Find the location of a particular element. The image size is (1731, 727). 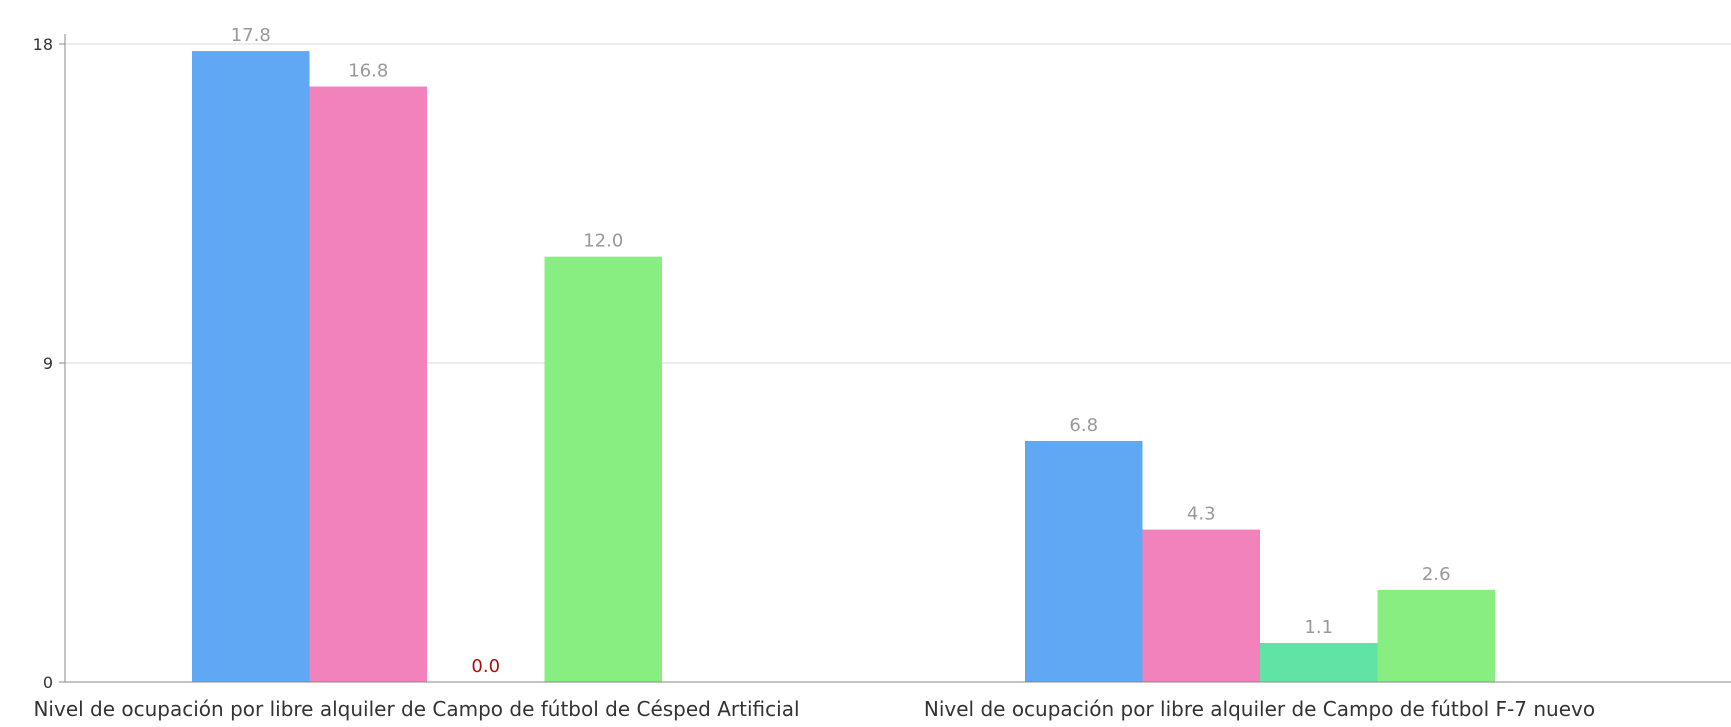

bar-value-label: 2.6 is located at coordinates (1436, 574).